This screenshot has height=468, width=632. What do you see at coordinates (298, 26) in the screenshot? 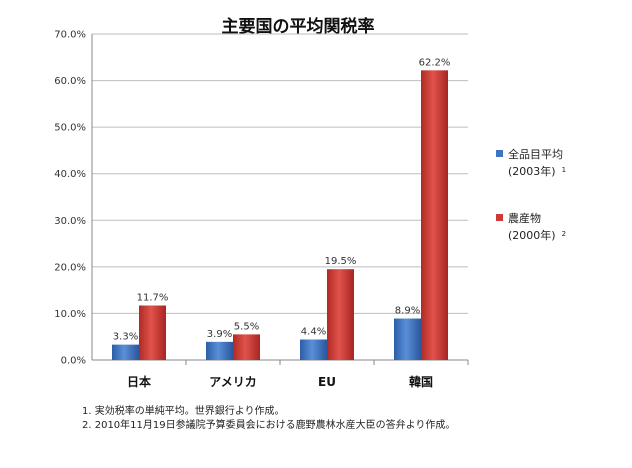
I see `chart-title: 主要国の平均関税率` at bounding box center [298, 26].